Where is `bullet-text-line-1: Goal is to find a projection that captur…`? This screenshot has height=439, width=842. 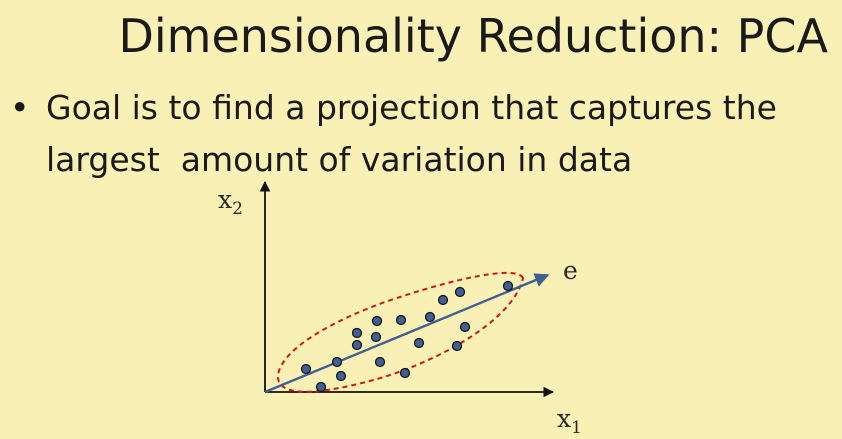 bullet-text-line-1: Goal is to find a projection that captur… is located at coordinates (411, 107).